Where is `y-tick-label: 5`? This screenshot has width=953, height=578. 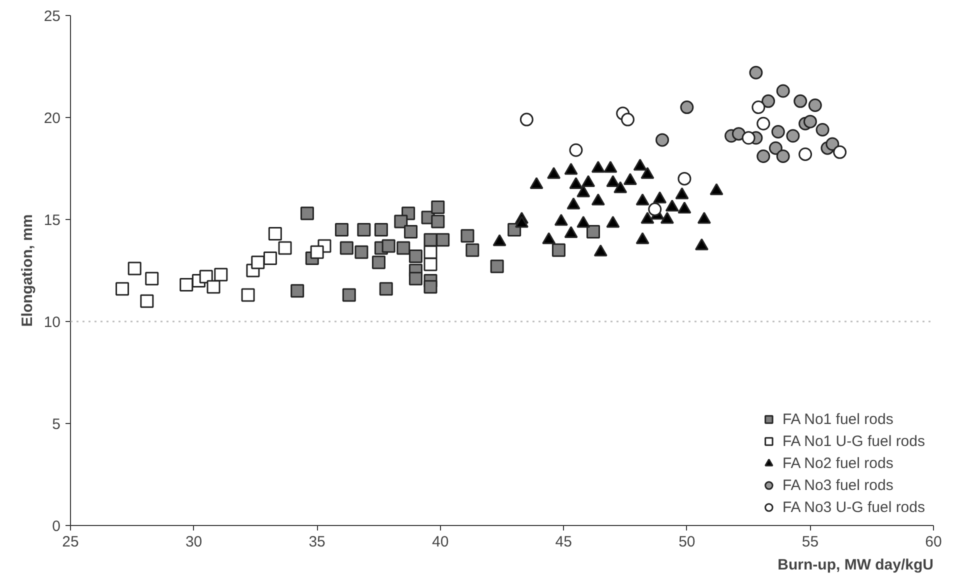 y-tick-label: 5 is located at coordinates (56, 424).